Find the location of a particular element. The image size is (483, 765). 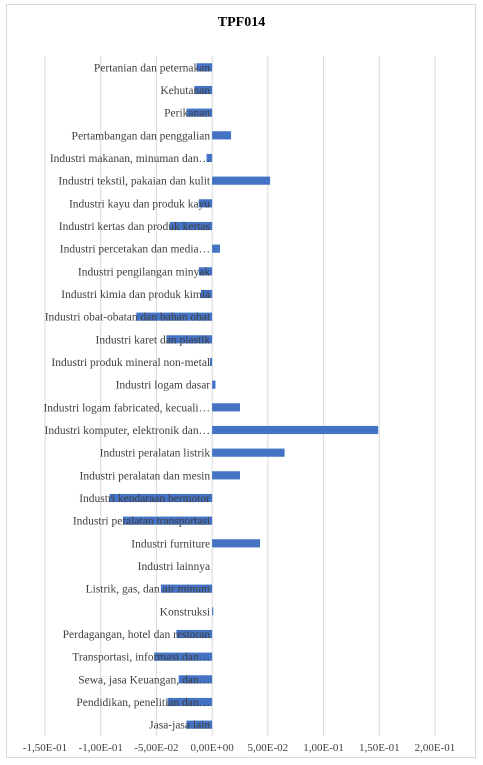

category-label: Industri pengilangan minyak is located at coordinates (144, 272).